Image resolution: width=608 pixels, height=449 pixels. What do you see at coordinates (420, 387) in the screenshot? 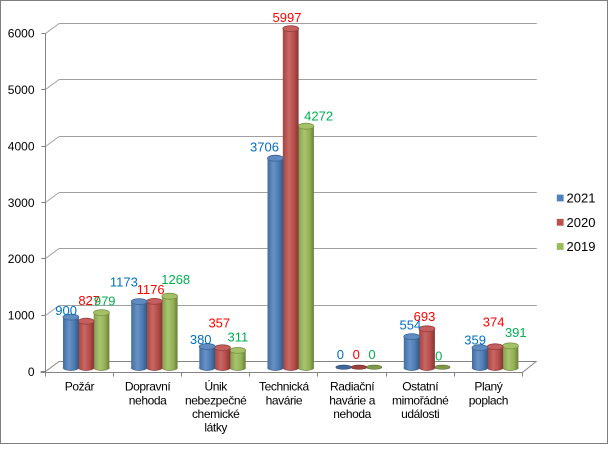
I see `svg-text: Ostatní` at bounding box center [420, 387].